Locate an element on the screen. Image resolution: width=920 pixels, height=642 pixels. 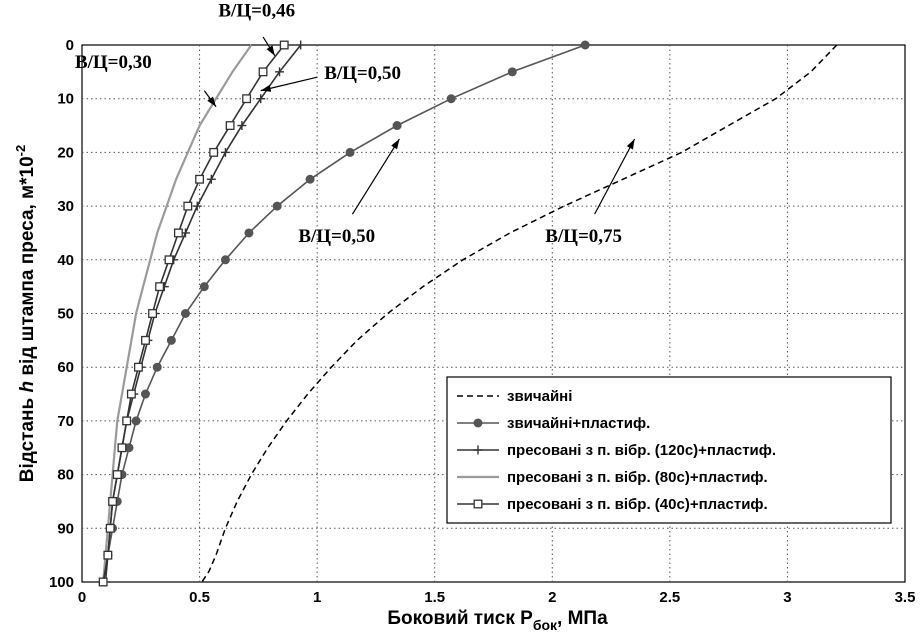
x-tick-label: 1 is located at coordinates (317, 597).